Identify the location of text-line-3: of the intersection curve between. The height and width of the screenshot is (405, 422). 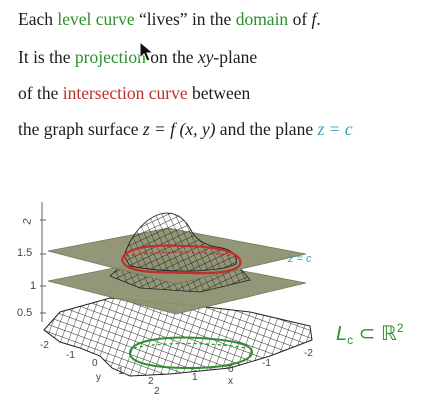
(134, 93).